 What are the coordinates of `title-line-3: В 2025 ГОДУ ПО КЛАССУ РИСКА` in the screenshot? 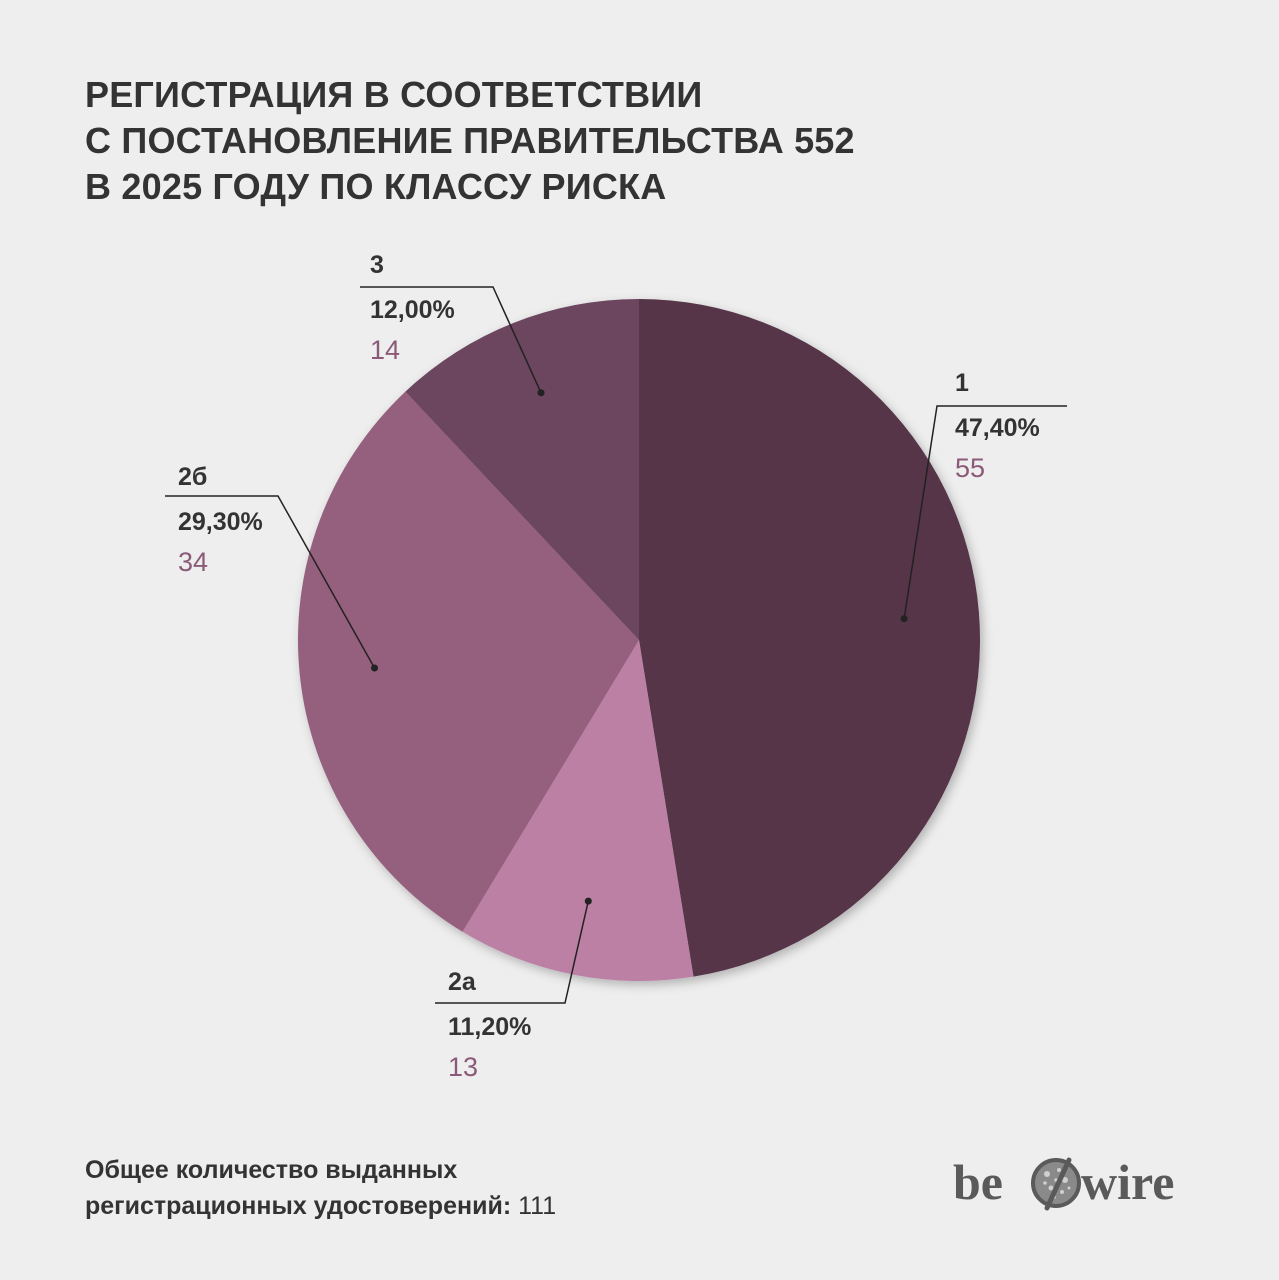 It's located at (376, 186).